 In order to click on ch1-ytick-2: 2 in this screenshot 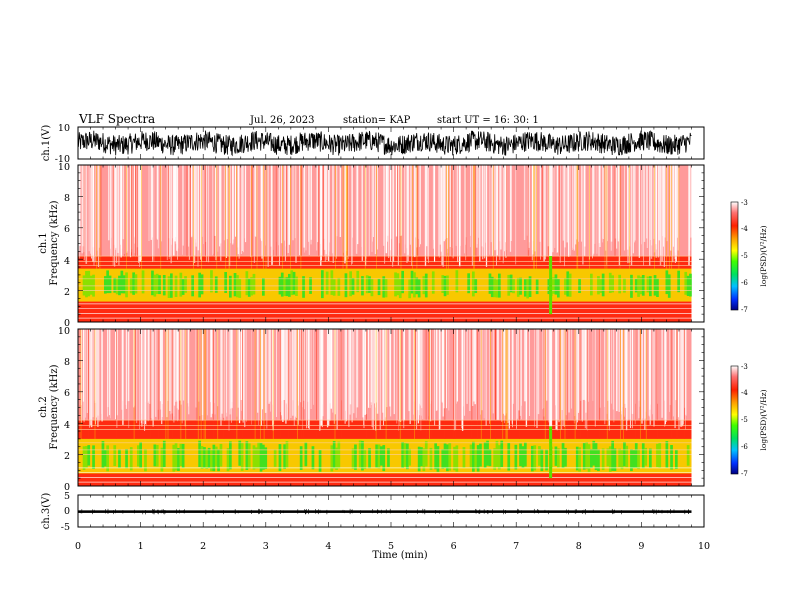, I will do `click(67, 292)`.